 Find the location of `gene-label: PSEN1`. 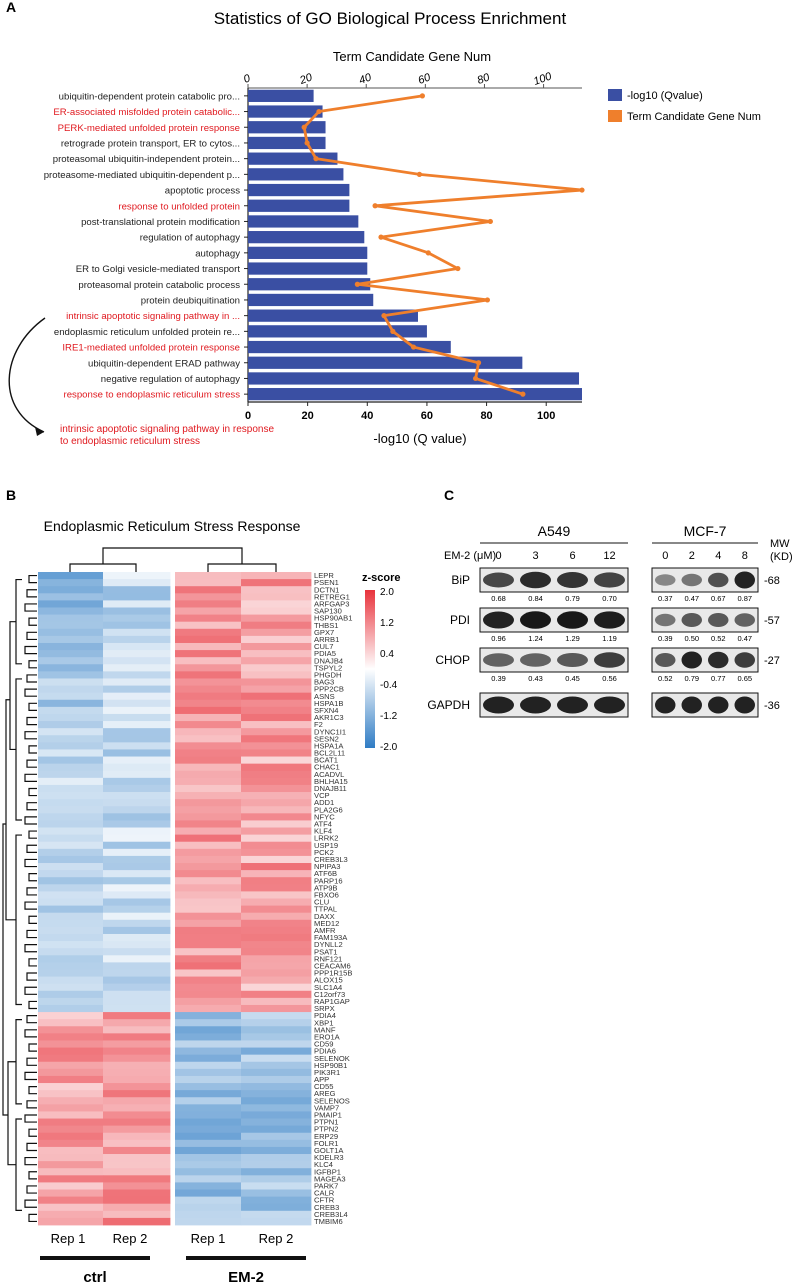

gene-label: PSEN1 is located at coordinates (326, 582).